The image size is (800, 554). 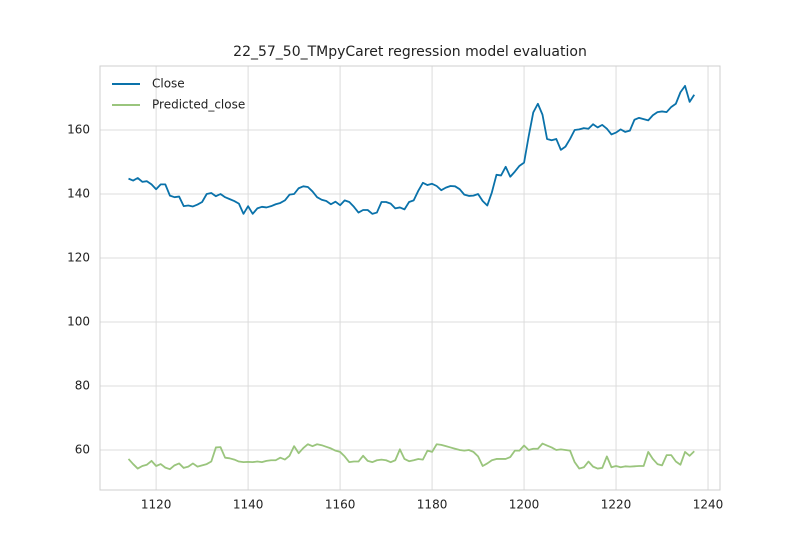 I want to click on y-tick-label: 80, so click(x=82, y=386).